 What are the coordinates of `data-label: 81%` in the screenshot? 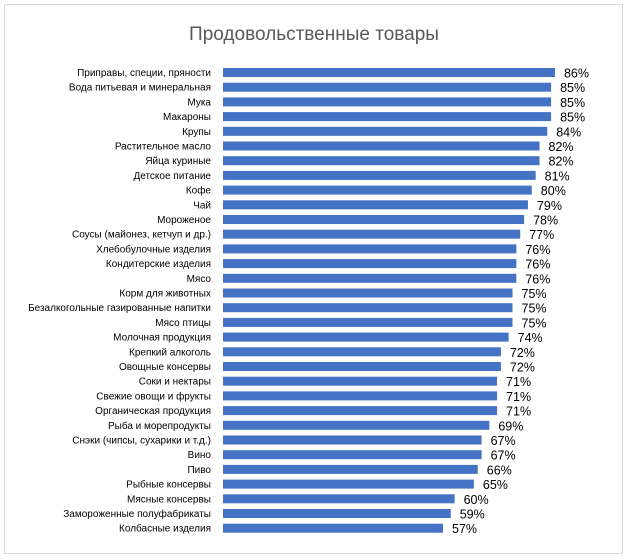 It's located at (557, 176).